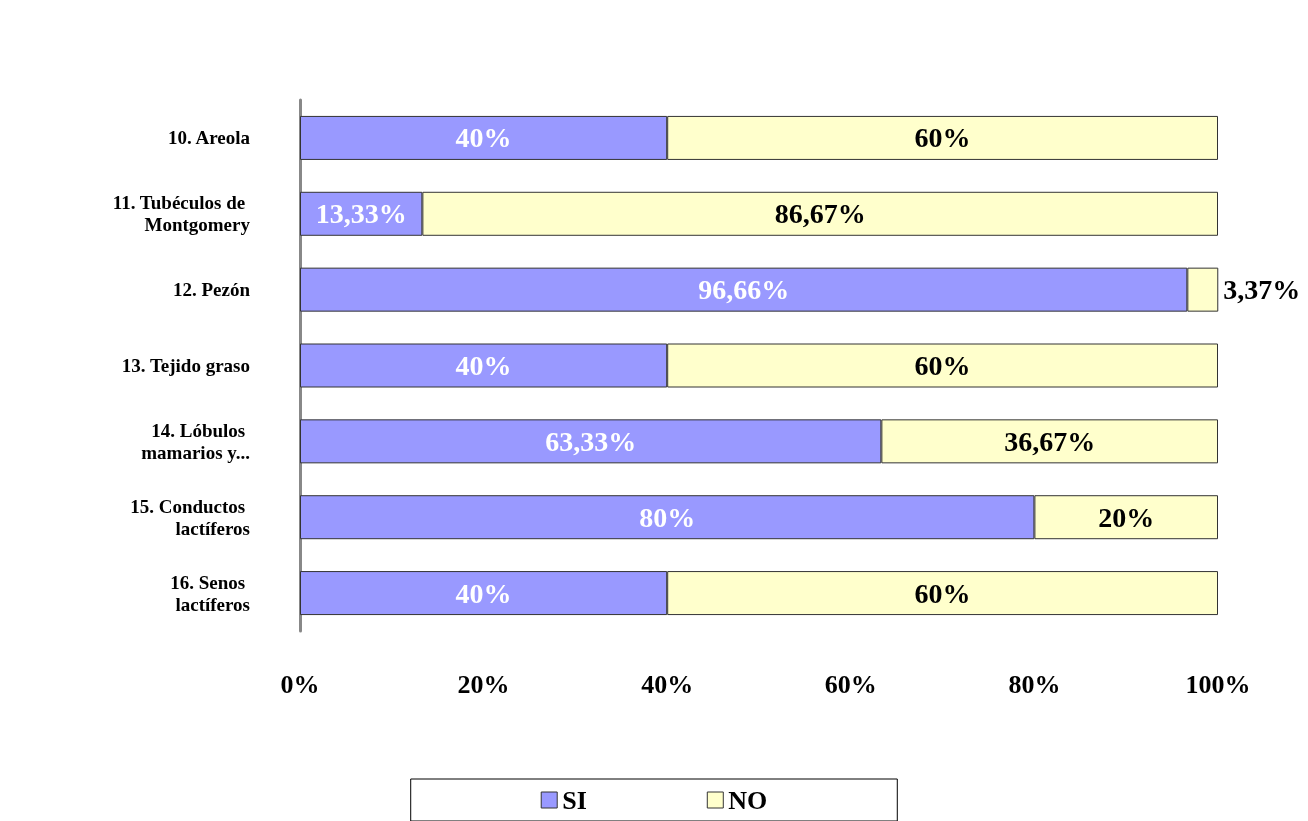 This screenshot has height=821, width=1308. Describe the element at coordinates (190, 517) in the screenshot. I see `y-tick-label: 15. Conductos lactíferos` at that location.